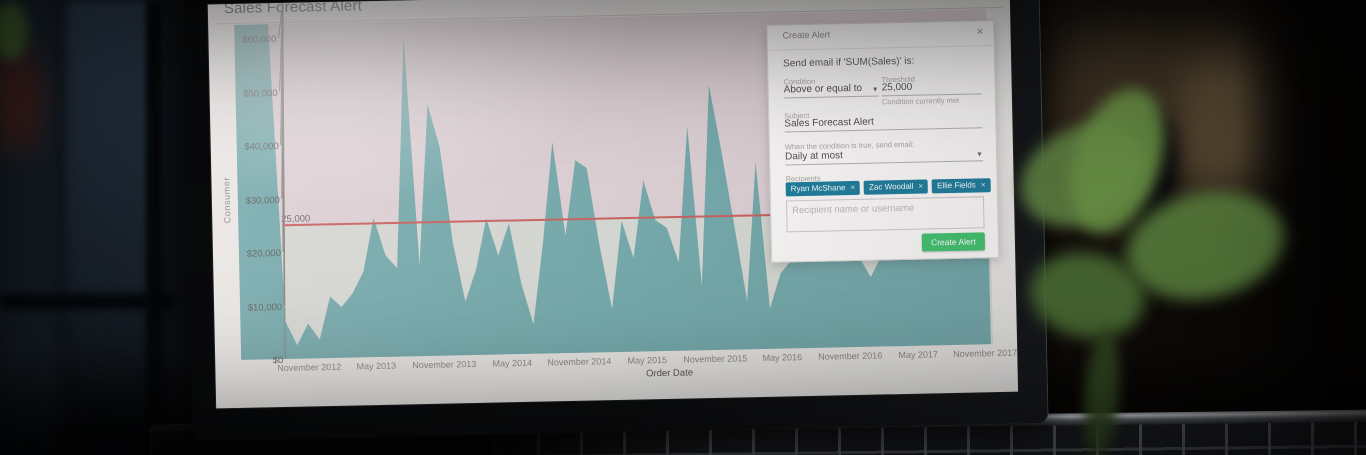 This screenshot has width=1366, height=455. Describe the element at coordinates (295, 219) in the screenshot. I see `reference-line-label: 25,000` at that location.